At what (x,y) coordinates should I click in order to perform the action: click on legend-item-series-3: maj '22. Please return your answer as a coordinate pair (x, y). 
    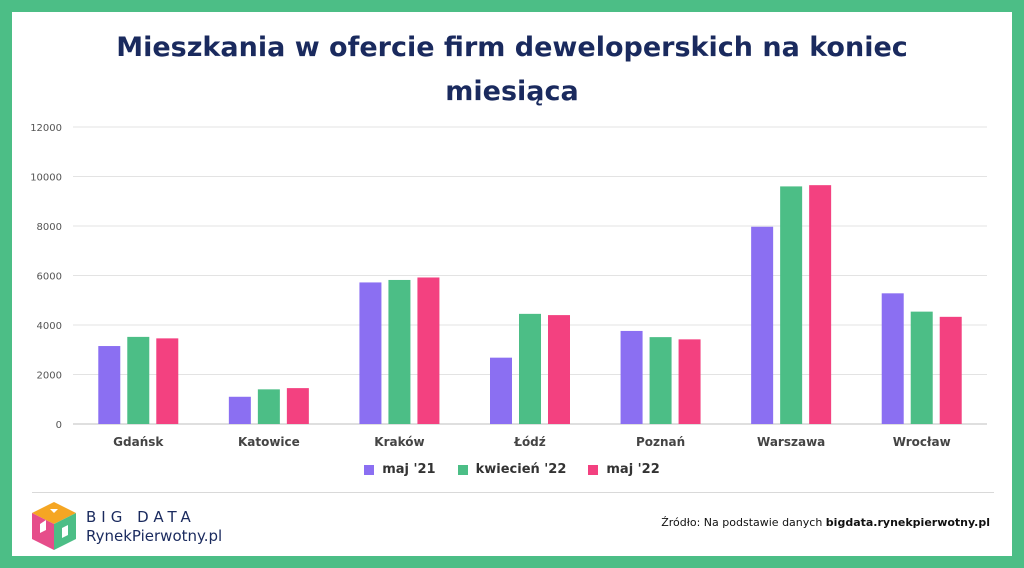
    Looking at the image, I should click on (624, 469).